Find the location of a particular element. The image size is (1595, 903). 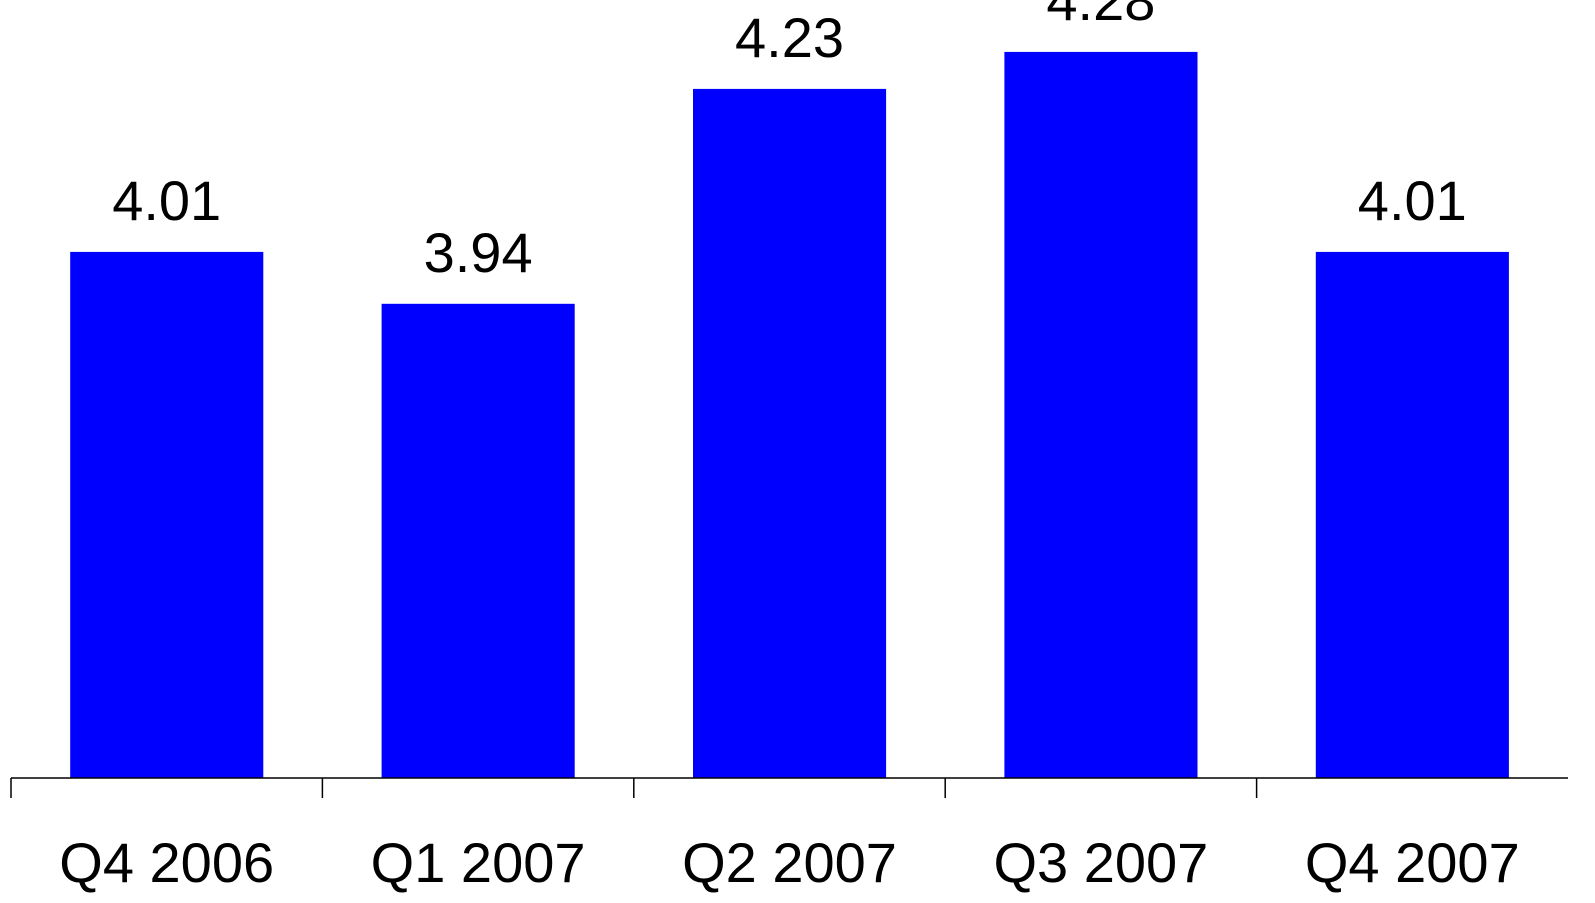

value-label-1: 3.94 is located at coordinates (478, 252).